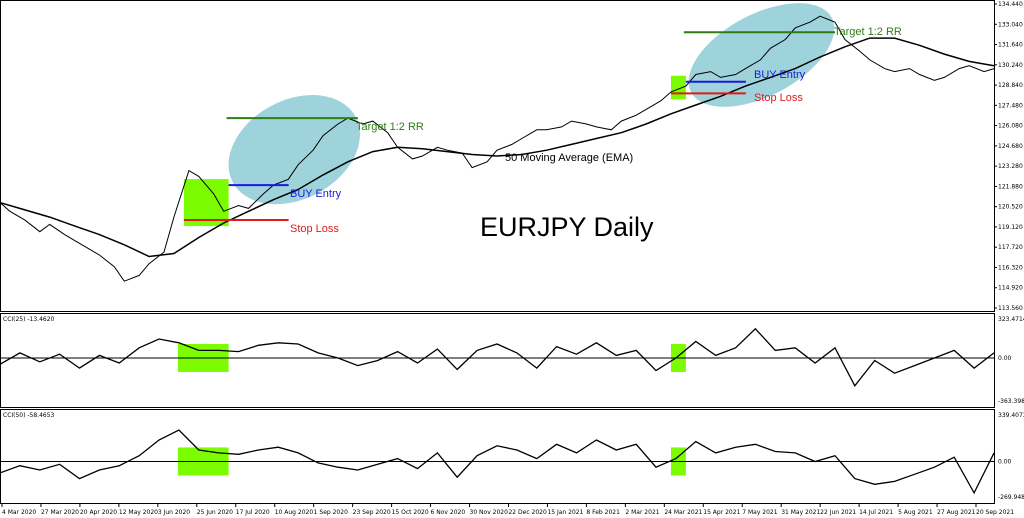 The image size is (1024, 518). I want to click on price-tick-label: 113.560, so click(1010, 308).